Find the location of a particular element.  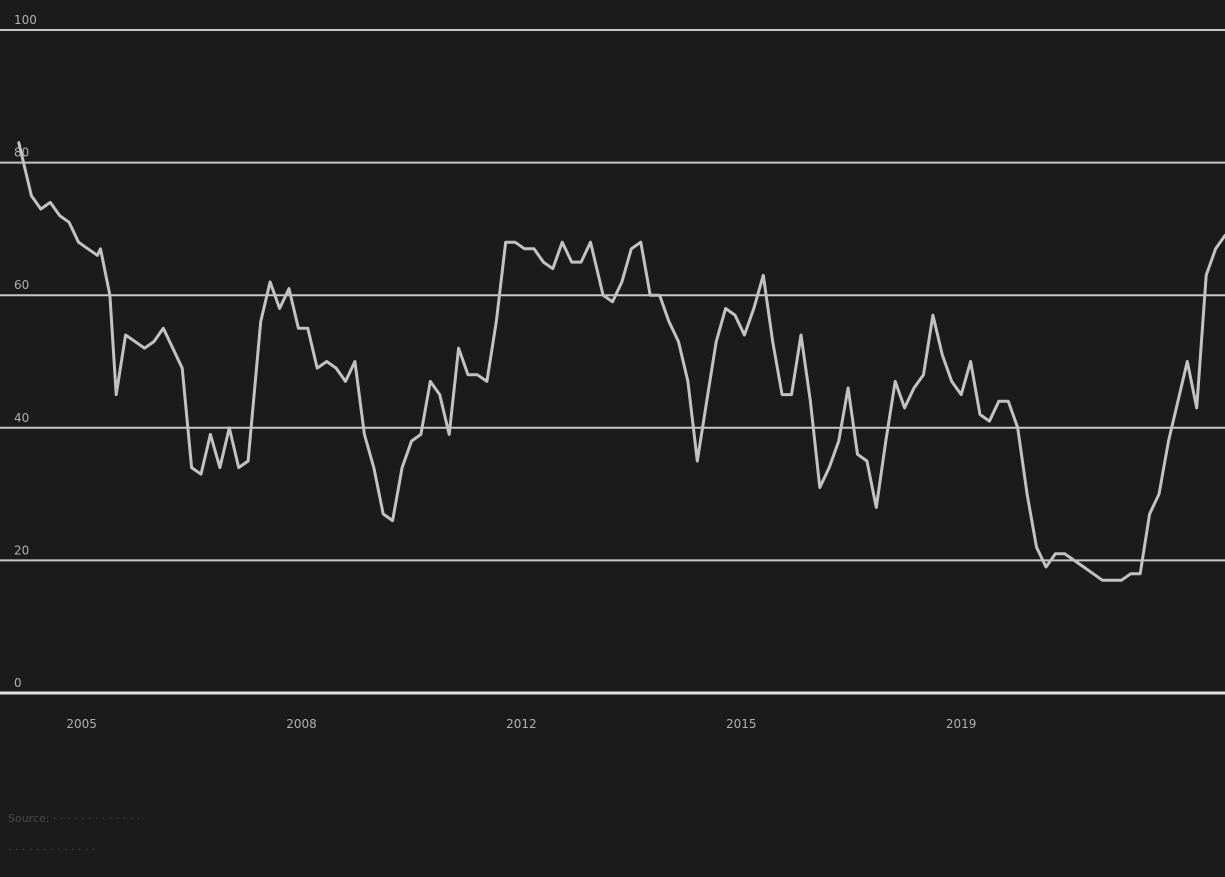

x-tick-label: 2012 is located at coordinates (521, 724).